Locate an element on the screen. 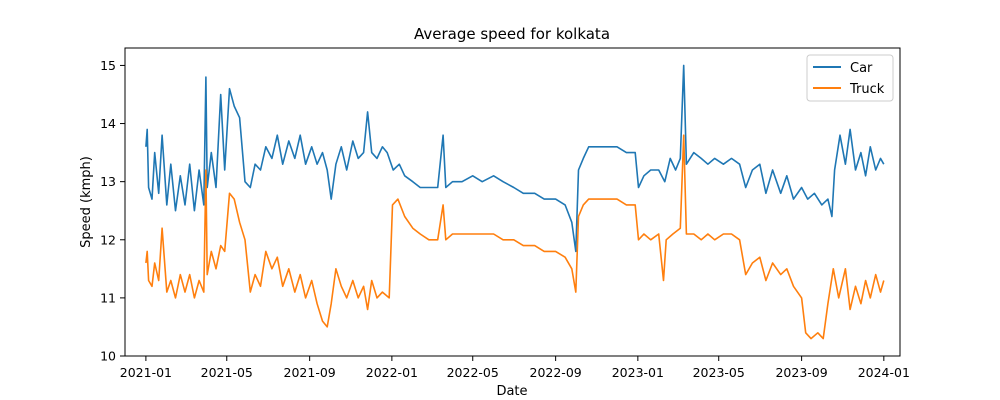  y-tick-label: 10 is located at coordinates (108, 356).